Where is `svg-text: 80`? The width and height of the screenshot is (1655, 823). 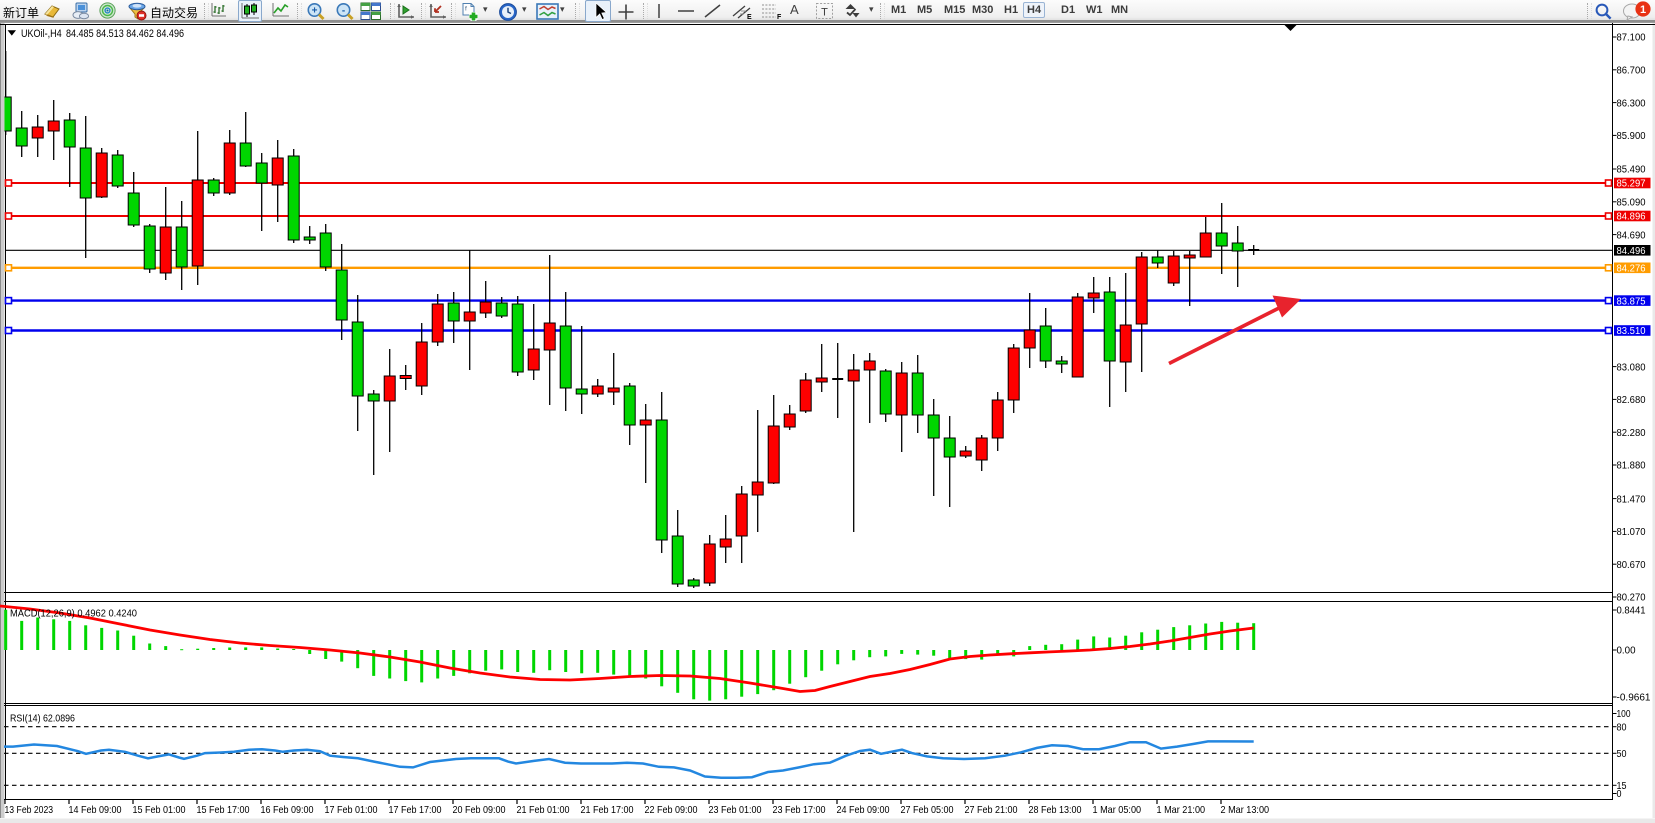
svg-text: 80 is located at coordinates (1622, 727).